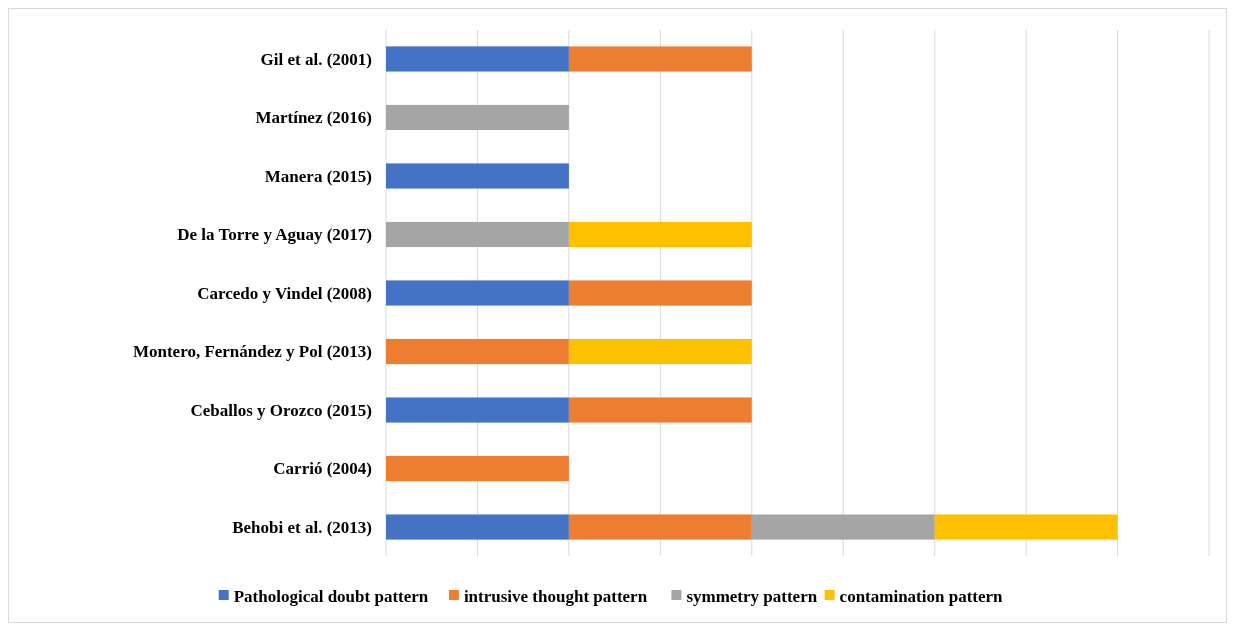  Describe the element at coordinates (274, 235) in the screenshot. I see `y-tick-label: De la Torre y Aguay (2017)` at that location.